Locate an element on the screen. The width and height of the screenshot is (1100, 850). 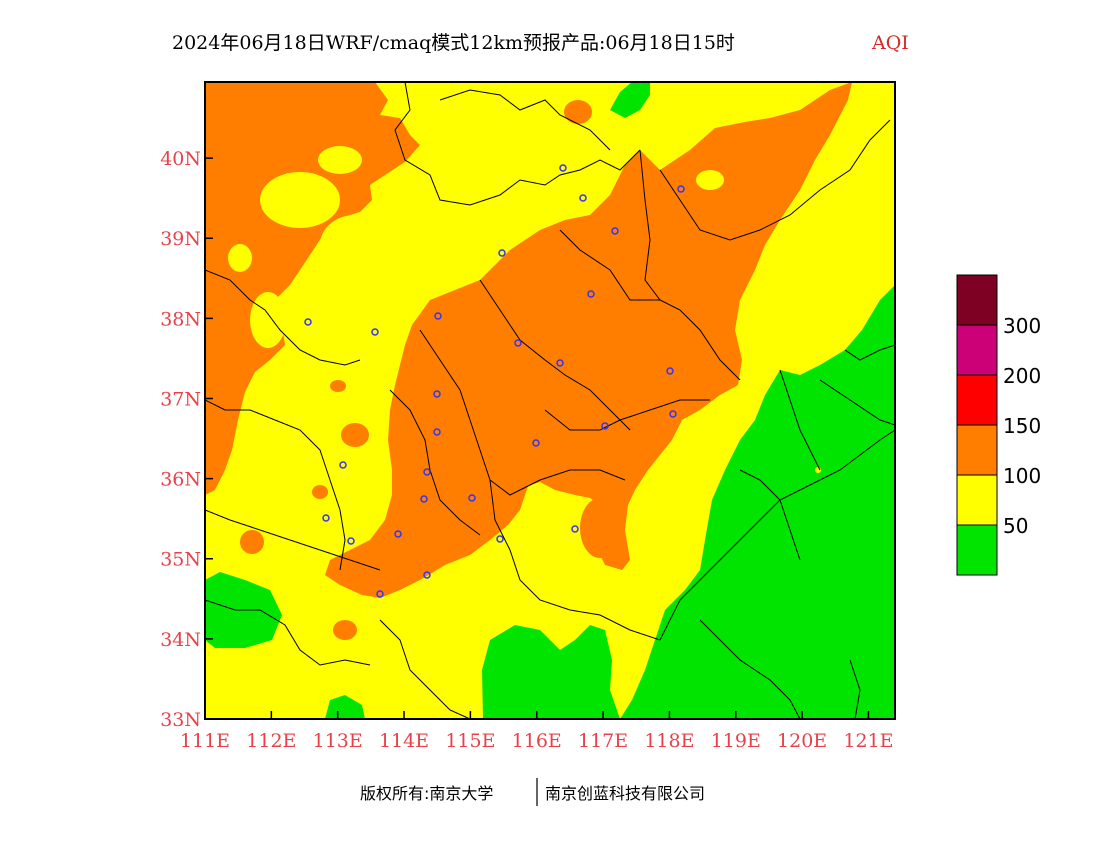
lat-tick-label: 40N is located at coordinates (180, 159).